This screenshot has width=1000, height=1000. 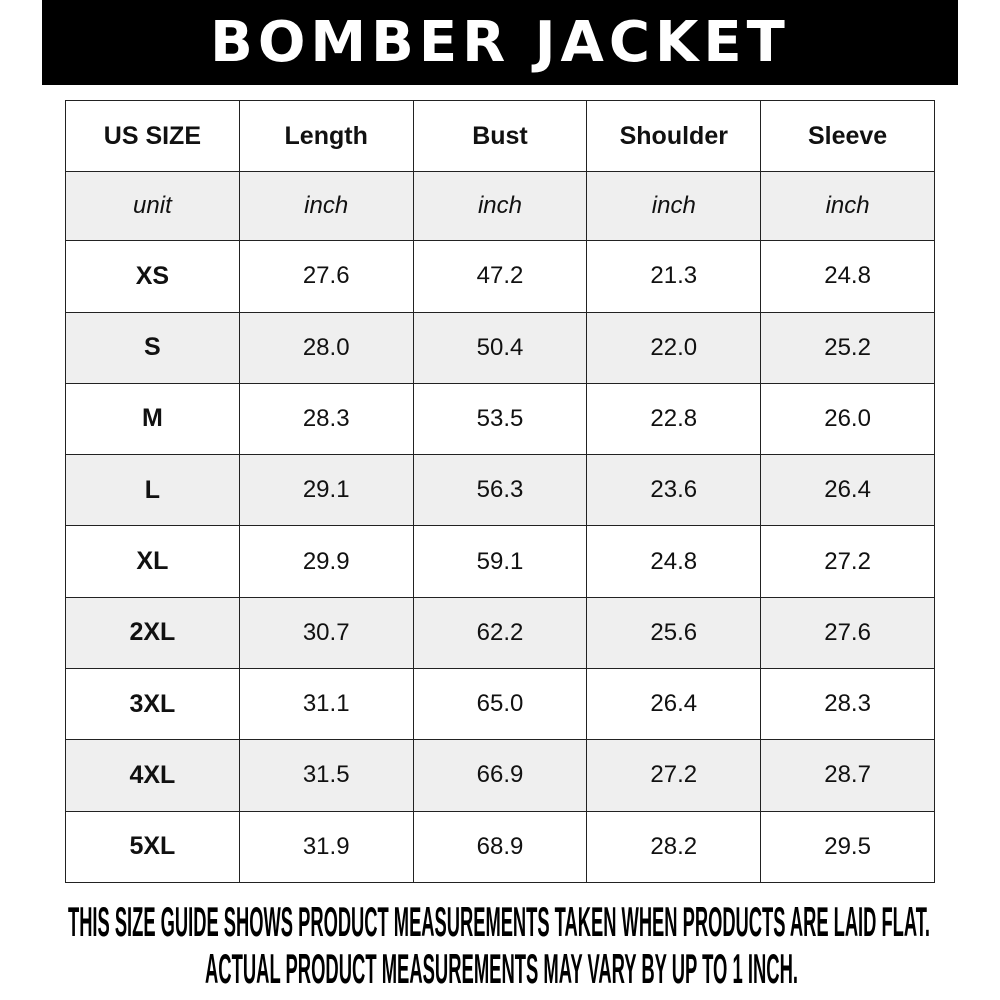 I want to click on table-row-cell: 28.2, so click(x=674, y=847).